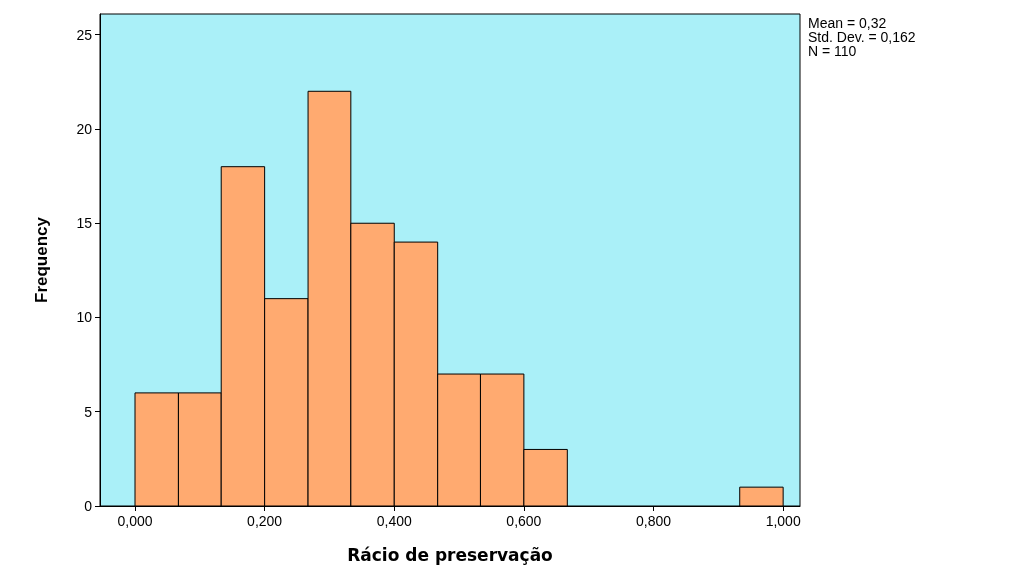 This screenshot has height=574, width=1015. What do you see at coordinates (265, 521) in the screenshot?
I see `x-tick-label: 0,200` at bounding box center [265, 521].